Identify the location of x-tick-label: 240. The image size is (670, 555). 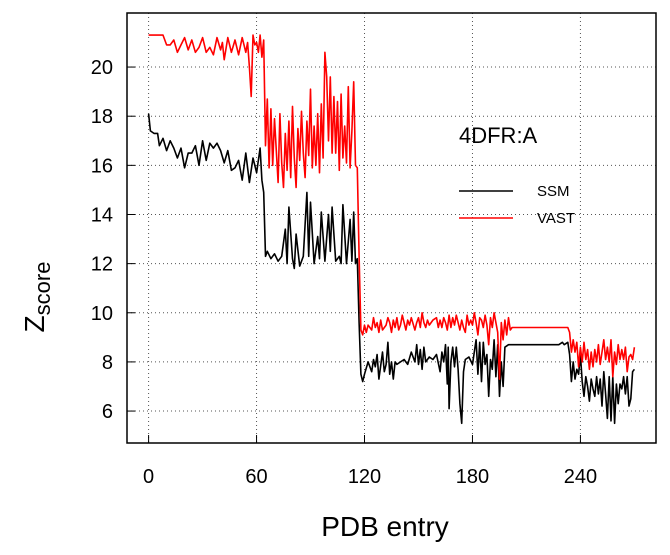
(580, 477).